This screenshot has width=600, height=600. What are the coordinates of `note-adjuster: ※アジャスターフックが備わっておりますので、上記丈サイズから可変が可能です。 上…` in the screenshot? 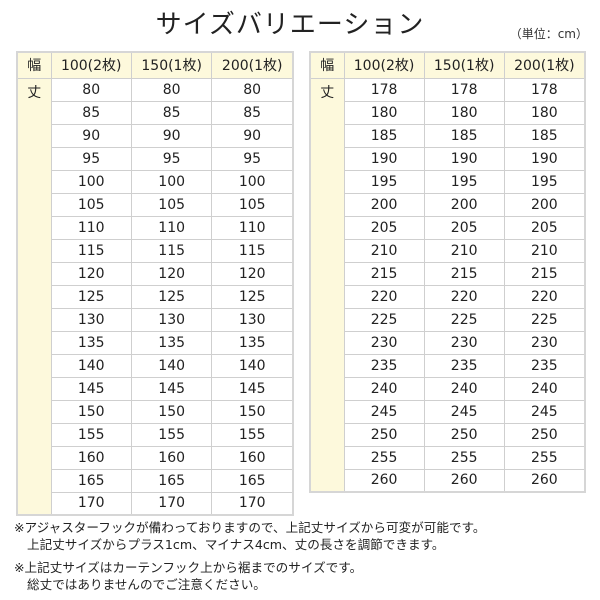 It's located at (249, 536).